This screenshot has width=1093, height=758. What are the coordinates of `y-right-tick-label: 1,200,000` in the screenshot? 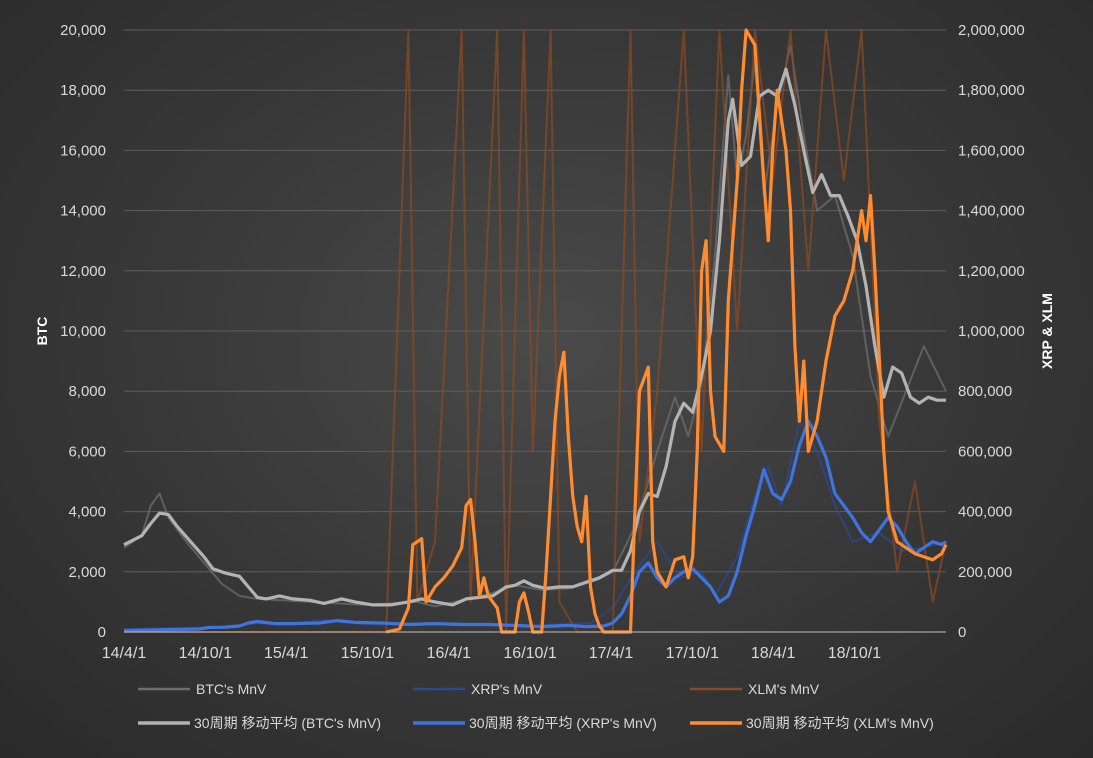 It's located at (991, 271).